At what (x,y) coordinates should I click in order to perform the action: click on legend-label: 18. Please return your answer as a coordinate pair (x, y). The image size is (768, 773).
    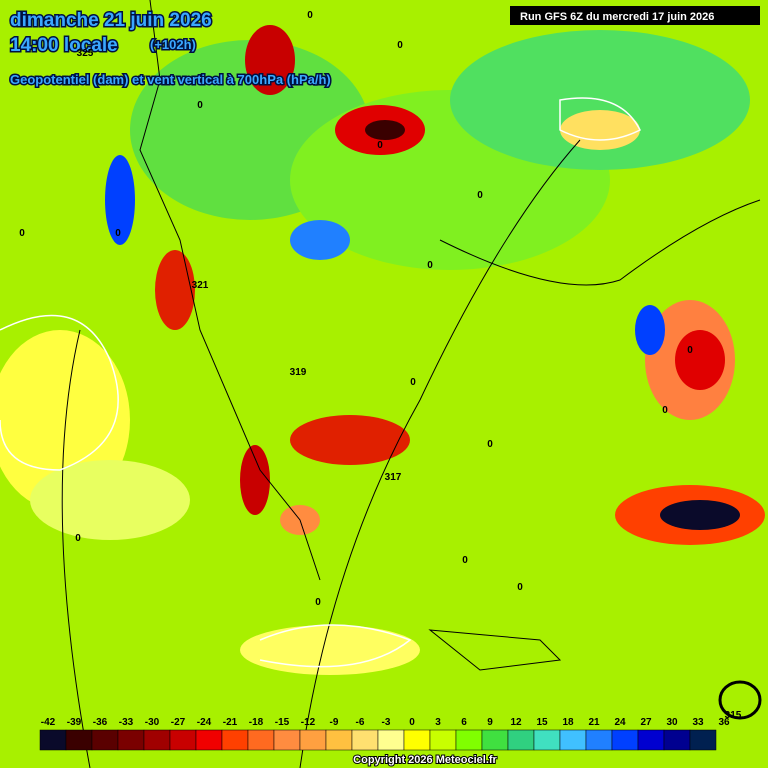
    Looking at the image, I should click on (568, 722).